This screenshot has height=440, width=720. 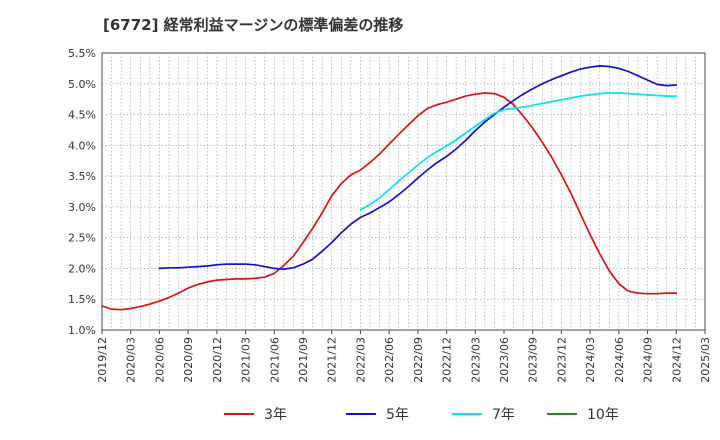 What do you see at coordinates (275, 415) in the screenshot?
I see `legend-label: 3年` at bounding box center [275, 415].